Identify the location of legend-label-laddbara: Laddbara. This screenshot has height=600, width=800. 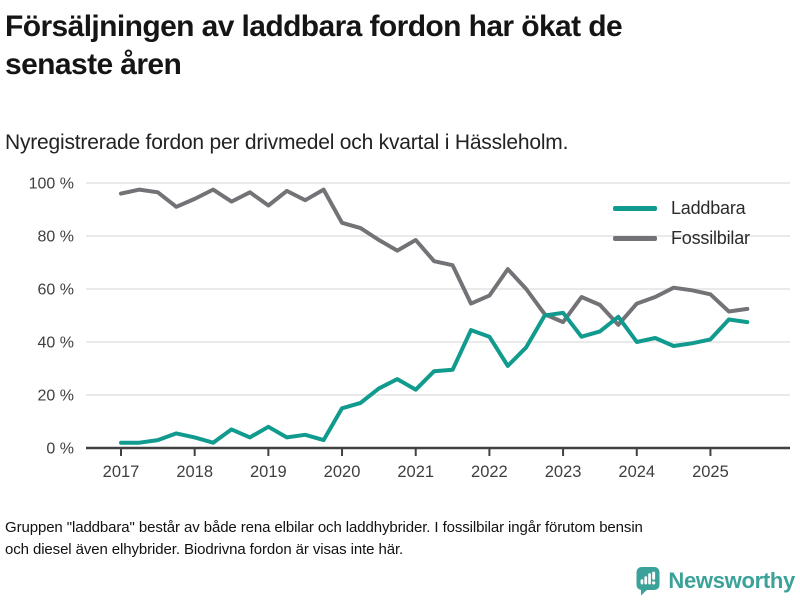
(708, 208).